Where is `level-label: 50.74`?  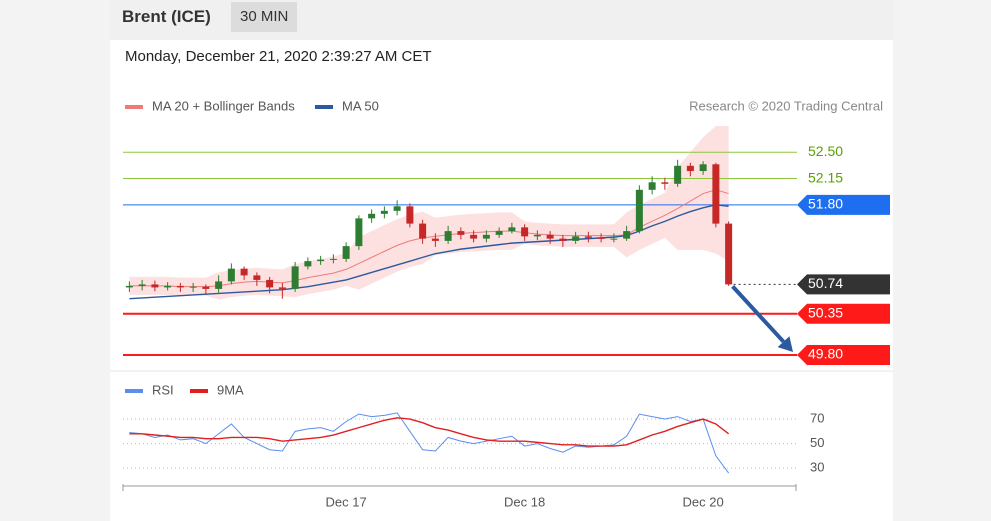
level-label: 50.74 is located at coordinates (825, 283).